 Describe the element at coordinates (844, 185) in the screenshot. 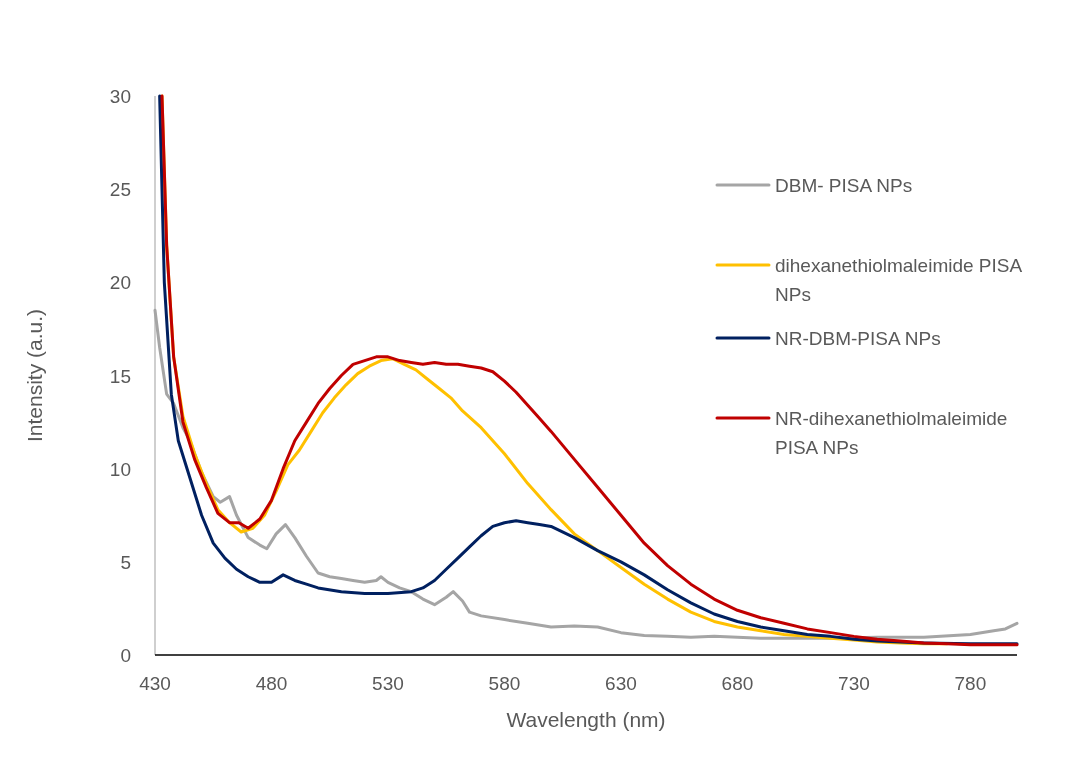

I see `legend-label: DBM- PISA NPs` at that location.